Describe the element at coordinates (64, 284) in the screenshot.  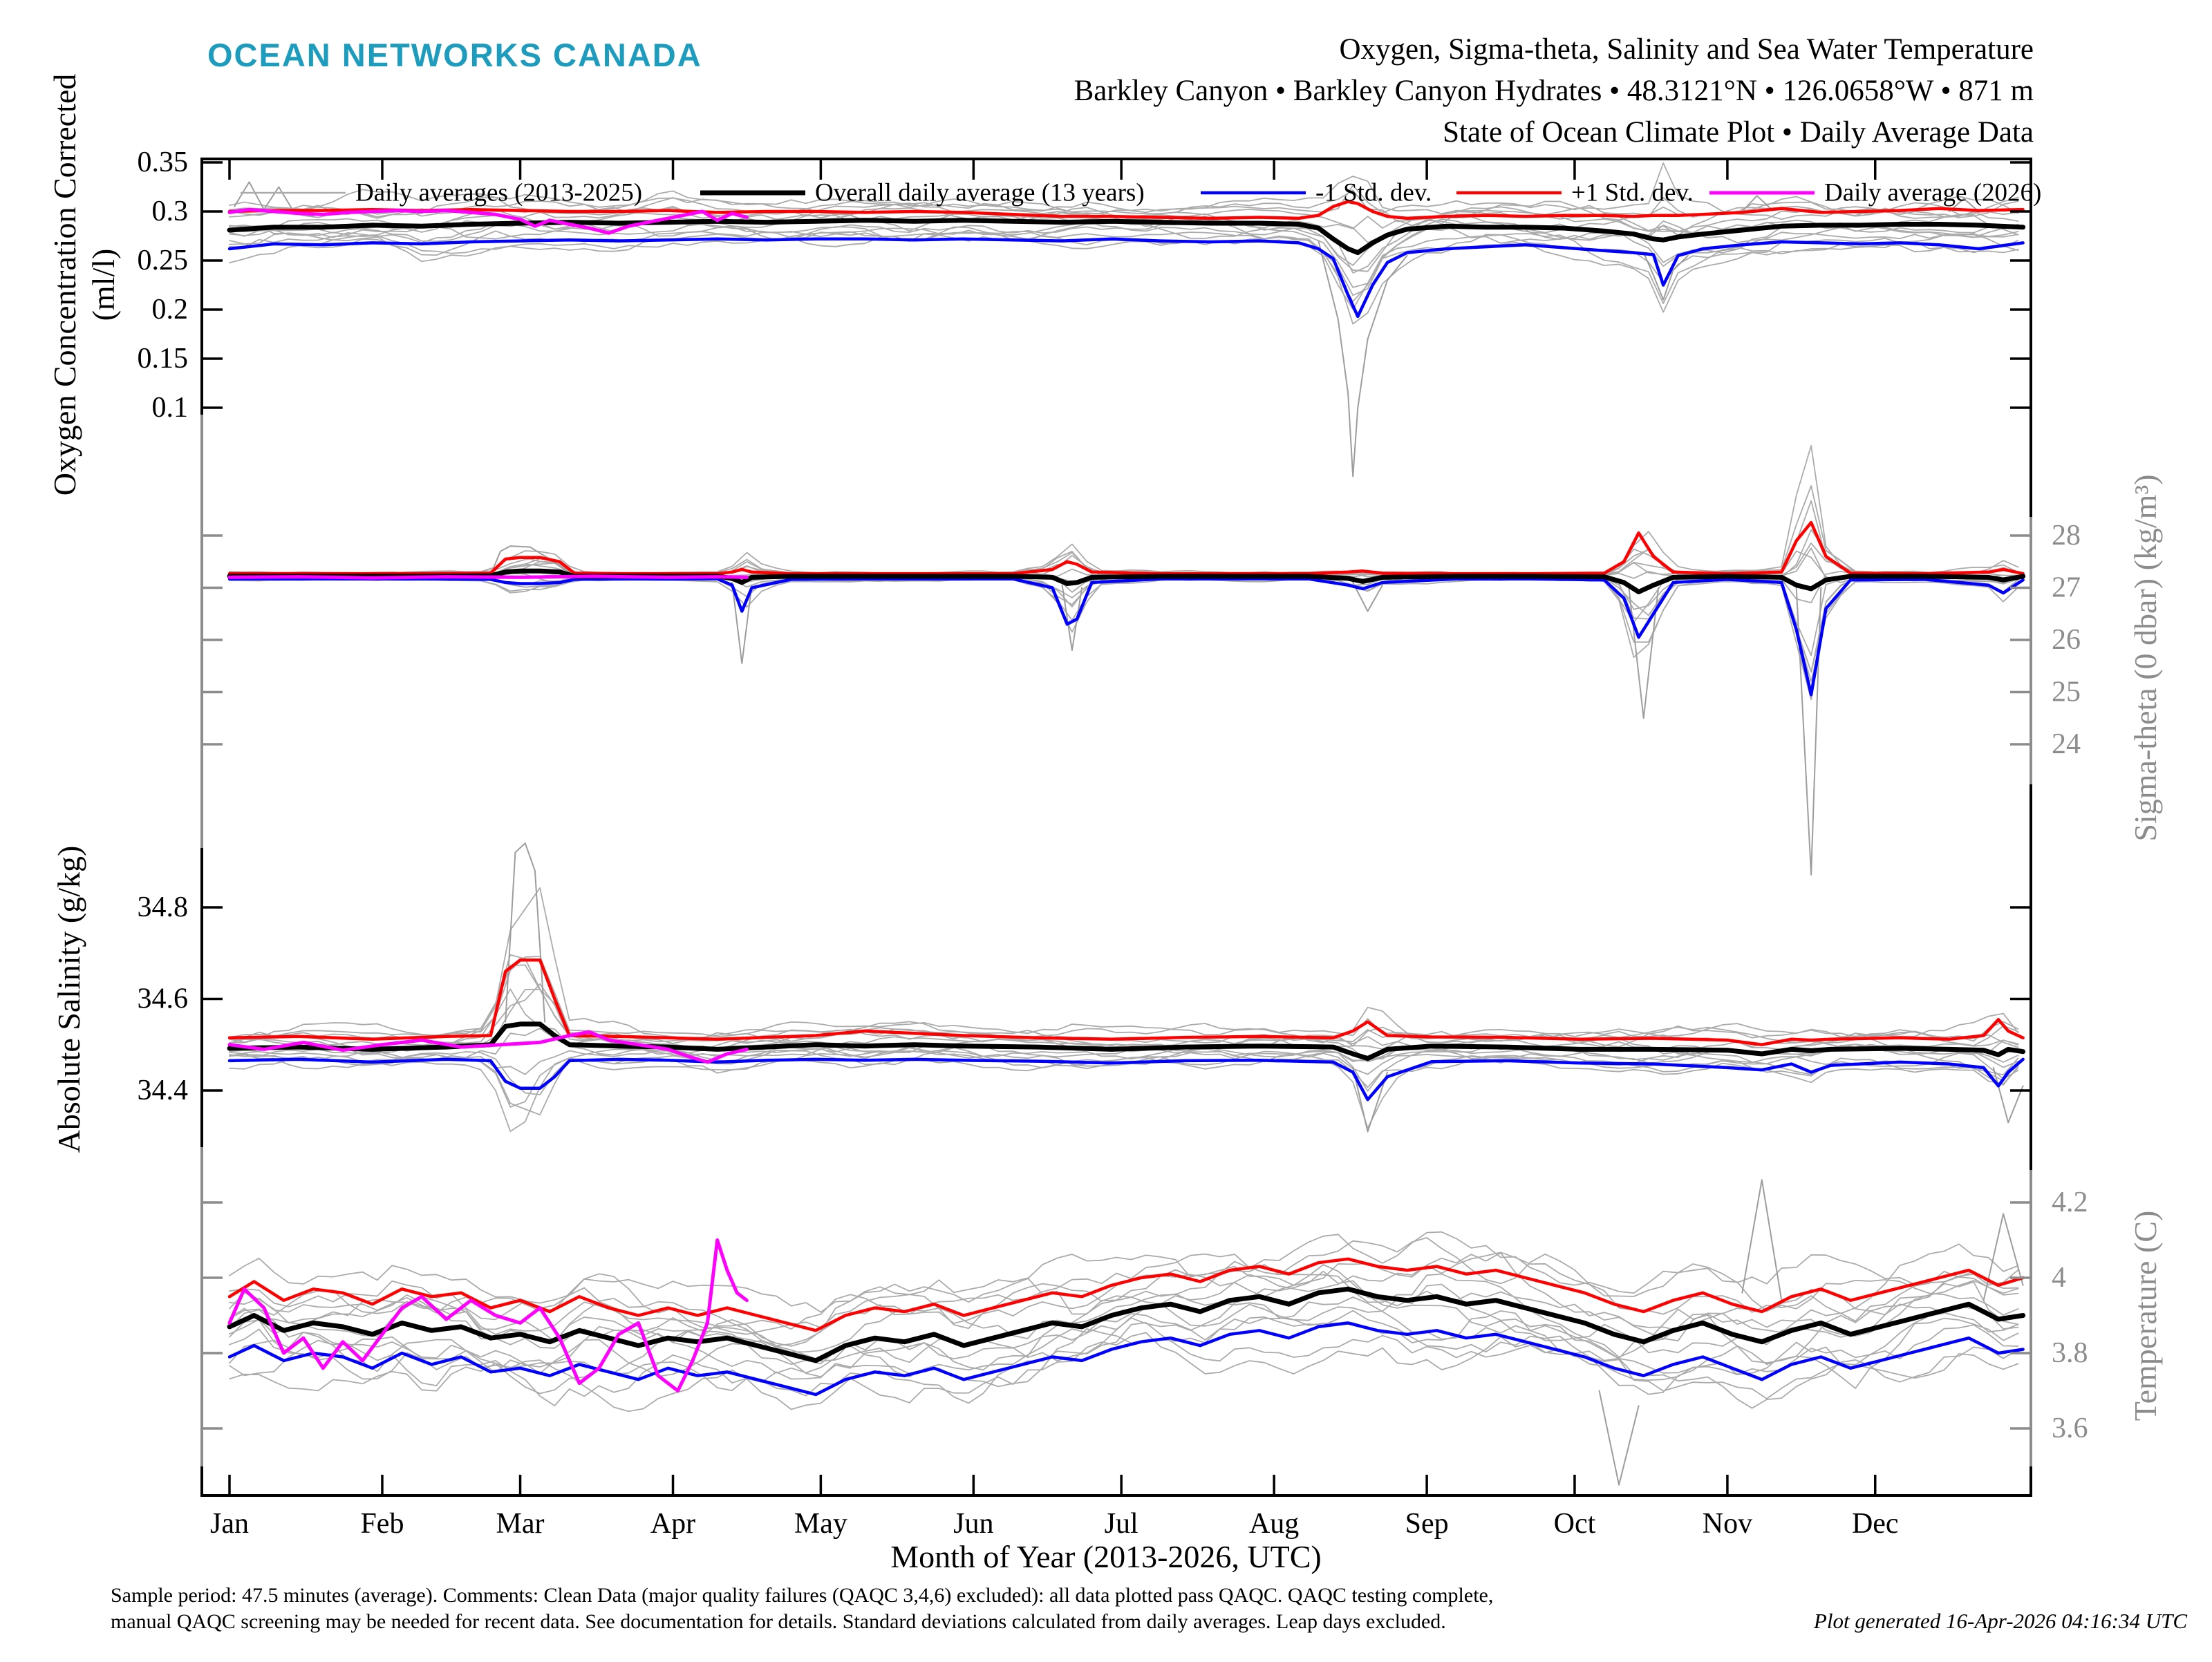
I see `y-axis-label-oxygen-line1: Oxygen Concentration Corrected` at that location.